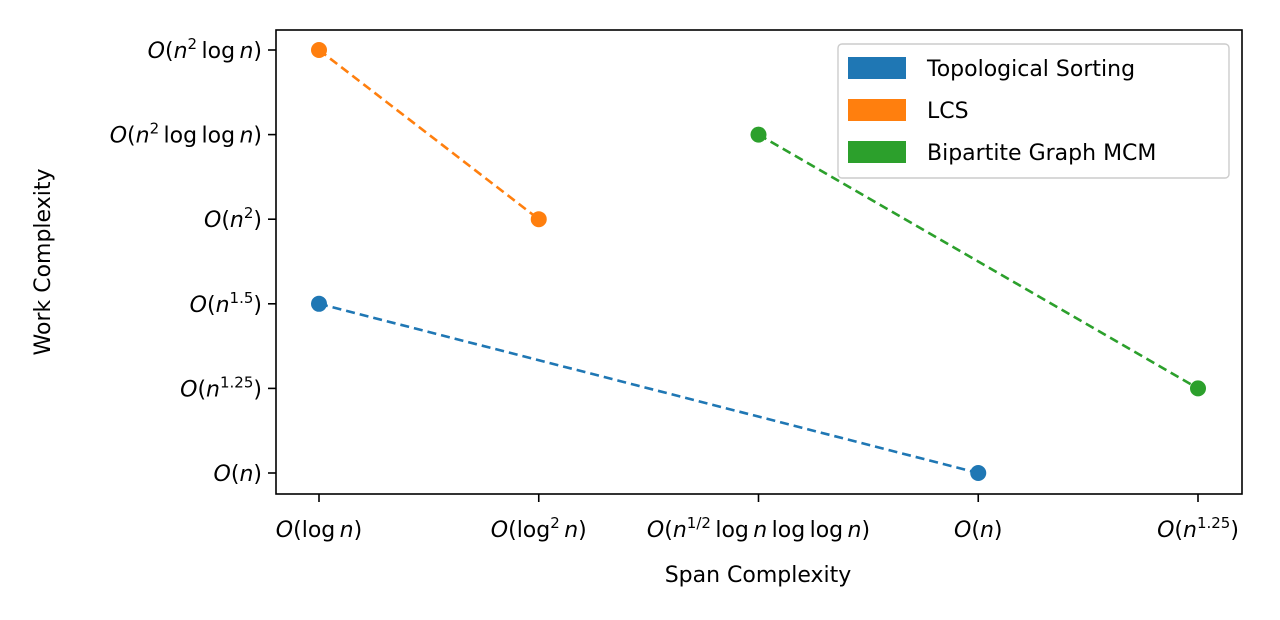 The height and width of the screenshot is (620, 1280). Describe the element at coordinates (948, 111) in the screenshot. I see `legend-label: LCS` at that location.